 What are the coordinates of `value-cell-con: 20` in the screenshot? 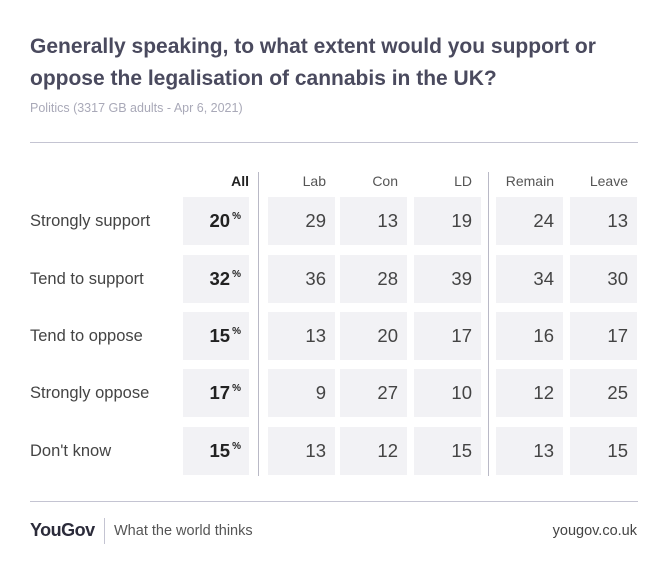 It's located at (373, 336).